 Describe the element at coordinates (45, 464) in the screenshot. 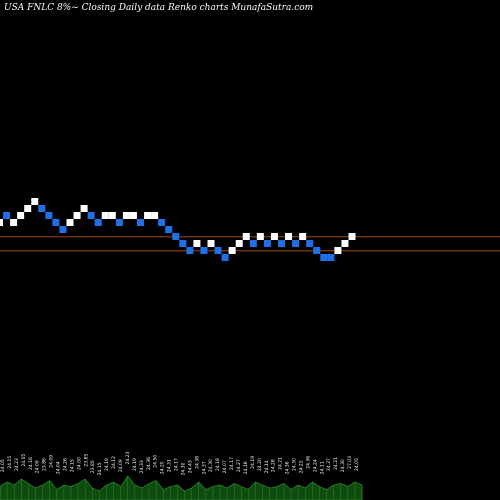

I see `volume-label-6: 23.86` at that location.